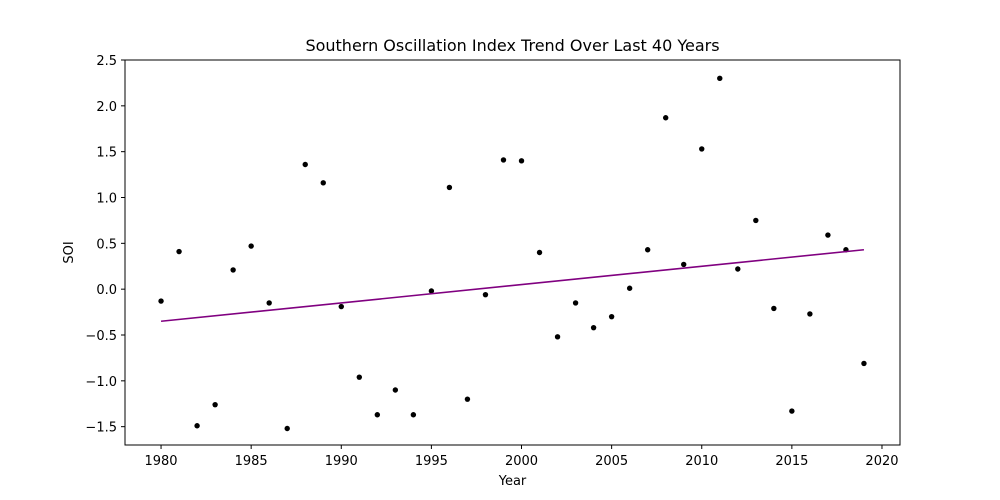 The height and width of the screenshot is (500, 1000). What do you see at coordinates (512, 285) in the screenshot?
I see `trend-line` at bounding box center [512, 285].